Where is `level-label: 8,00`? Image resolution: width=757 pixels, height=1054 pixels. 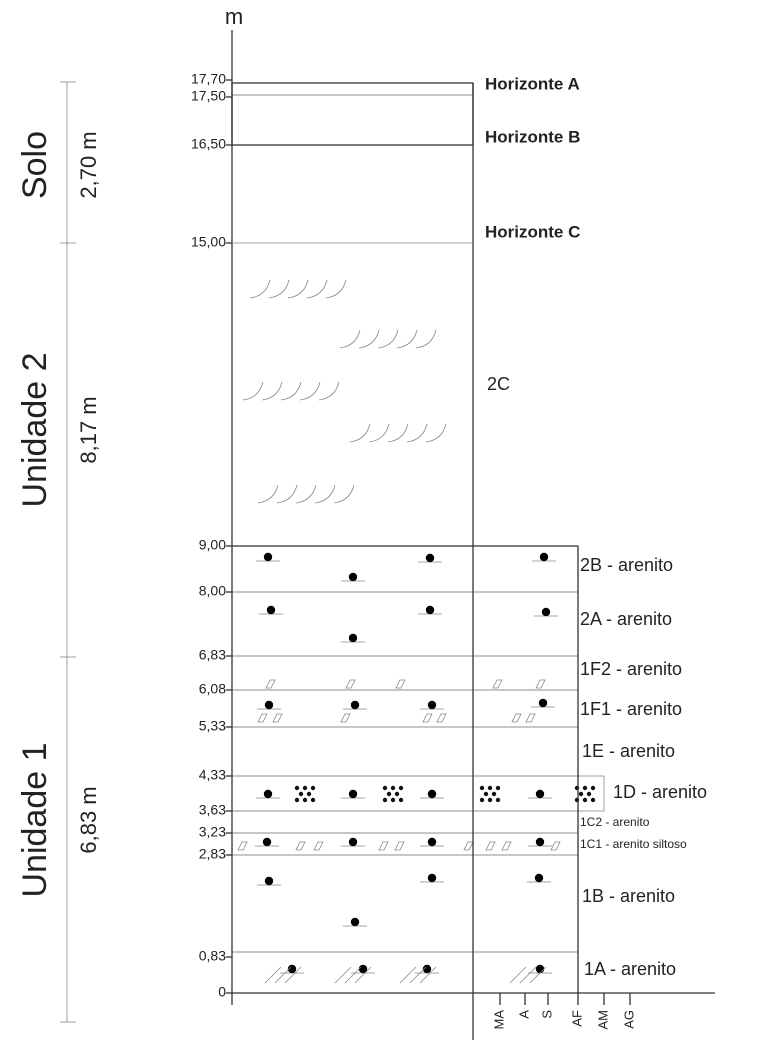 level-label: 8,00 is located at coordinates (212, 591).